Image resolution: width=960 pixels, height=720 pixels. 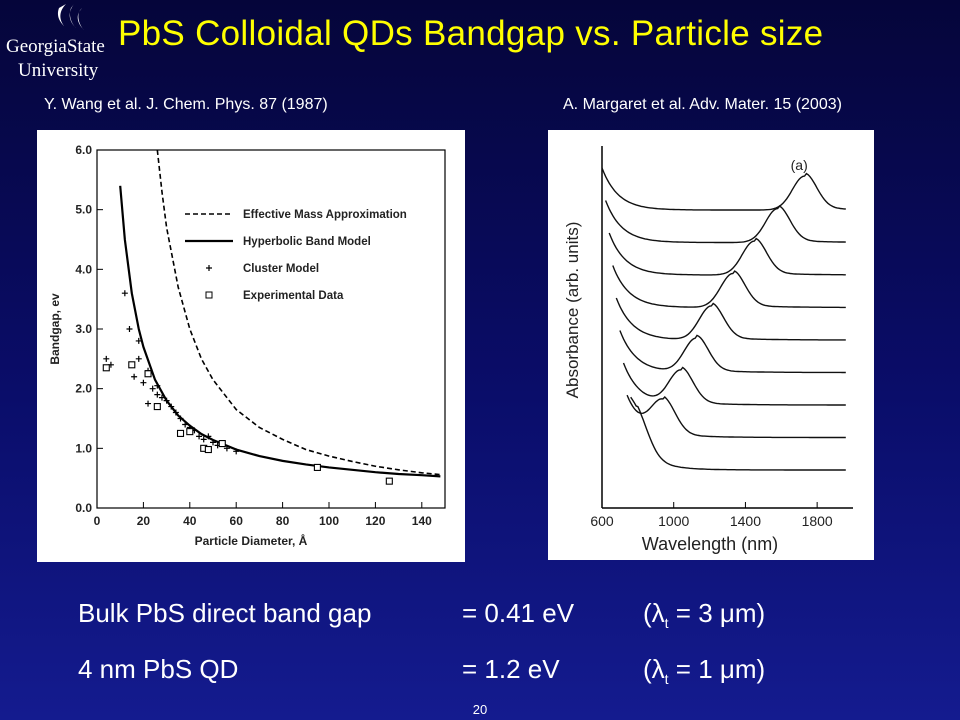 What do you see at coordinates (293, 296) in the screenshot?
I see `legend-label: Experimental Data` at bounding box center [293, 296].